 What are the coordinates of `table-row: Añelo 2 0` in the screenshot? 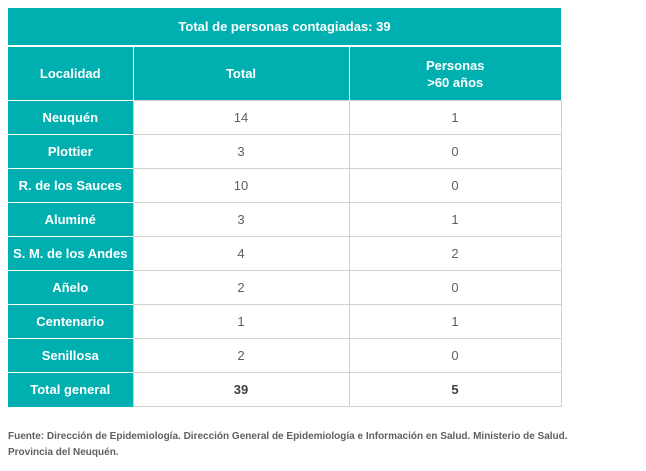 It's located at (285, 287).